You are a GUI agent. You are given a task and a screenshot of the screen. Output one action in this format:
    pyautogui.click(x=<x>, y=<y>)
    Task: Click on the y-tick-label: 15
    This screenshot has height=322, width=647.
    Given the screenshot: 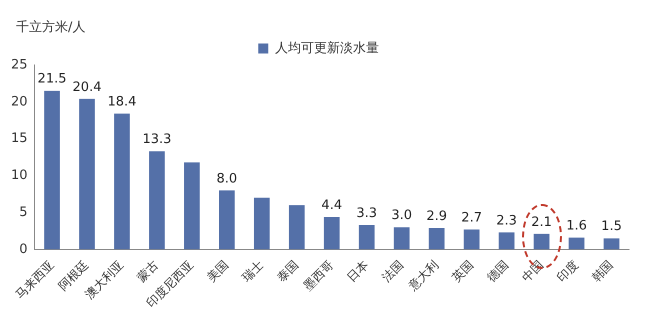 What is the action you would take?
    pyautogui.click(x=19, y=138)
    